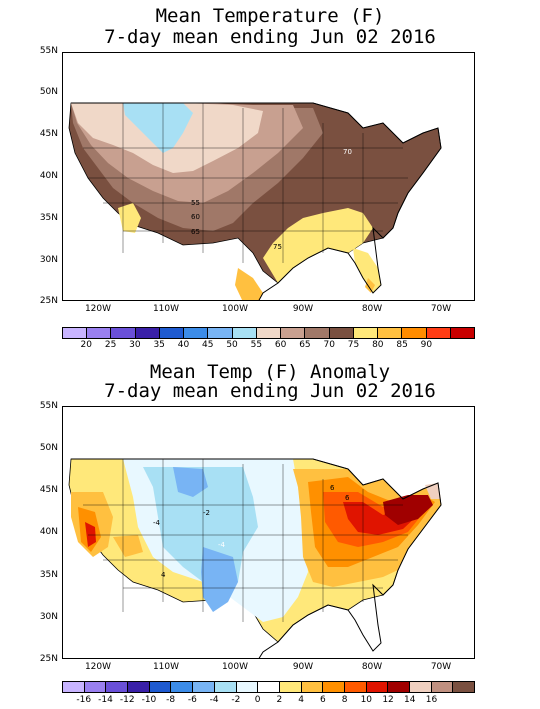 The height and width of the screenshot is (709, 540). I want to click on top-colorbar-labels: 20 25 30 35 40 45 50 55 60 65 70 75 80 85 90, so click(268, 346).